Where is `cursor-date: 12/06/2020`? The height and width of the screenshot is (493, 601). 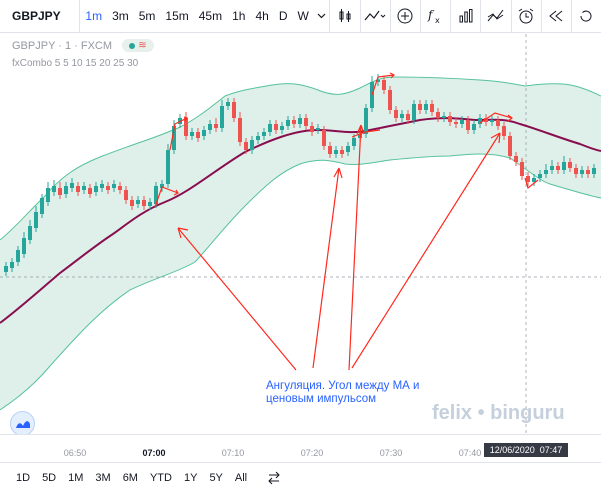 cursor-date: 12/06/2020 is located at coordinates (512, 450).